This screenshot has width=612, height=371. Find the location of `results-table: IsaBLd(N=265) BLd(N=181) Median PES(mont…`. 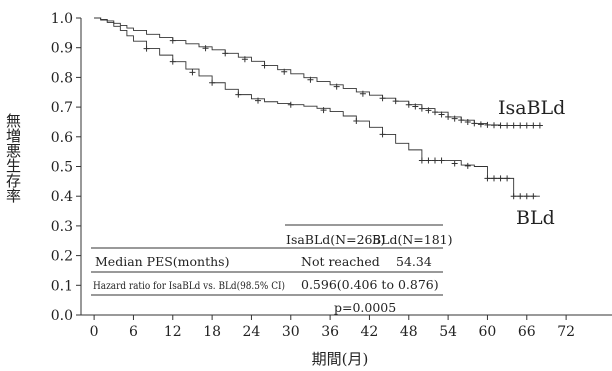

results-table: IsaBLd(N=265) BLd(N=181) Median PES(mont… is located at coordinates (272, 269).